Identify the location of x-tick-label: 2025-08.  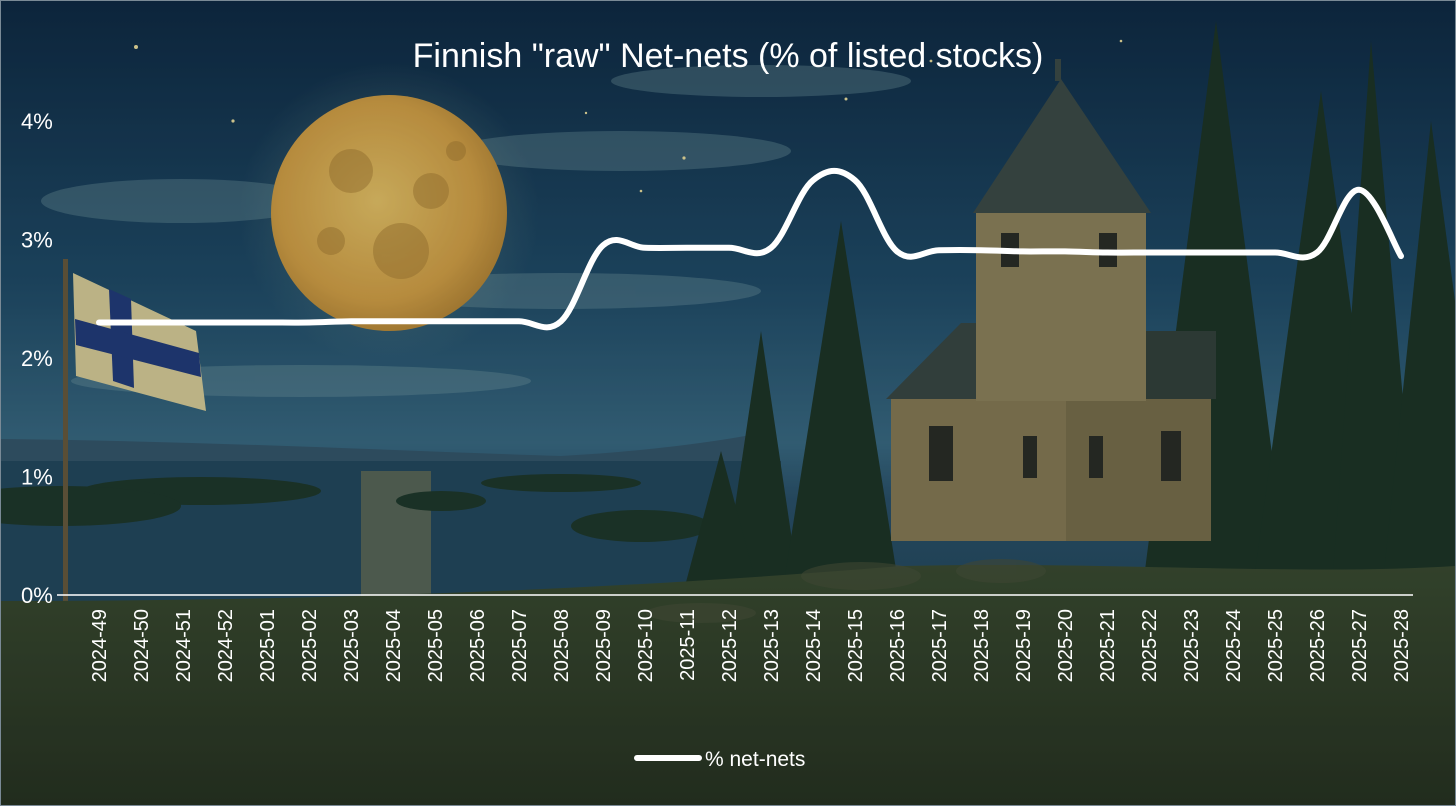
(562, 645).